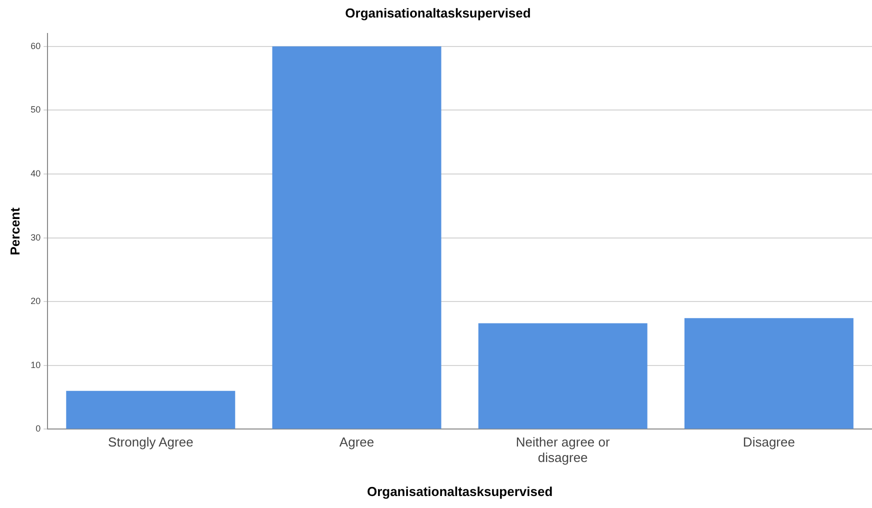  Describe the element at coordinates (35, 237) in the screenshot. I see `y-tick-label: 30` at that location.